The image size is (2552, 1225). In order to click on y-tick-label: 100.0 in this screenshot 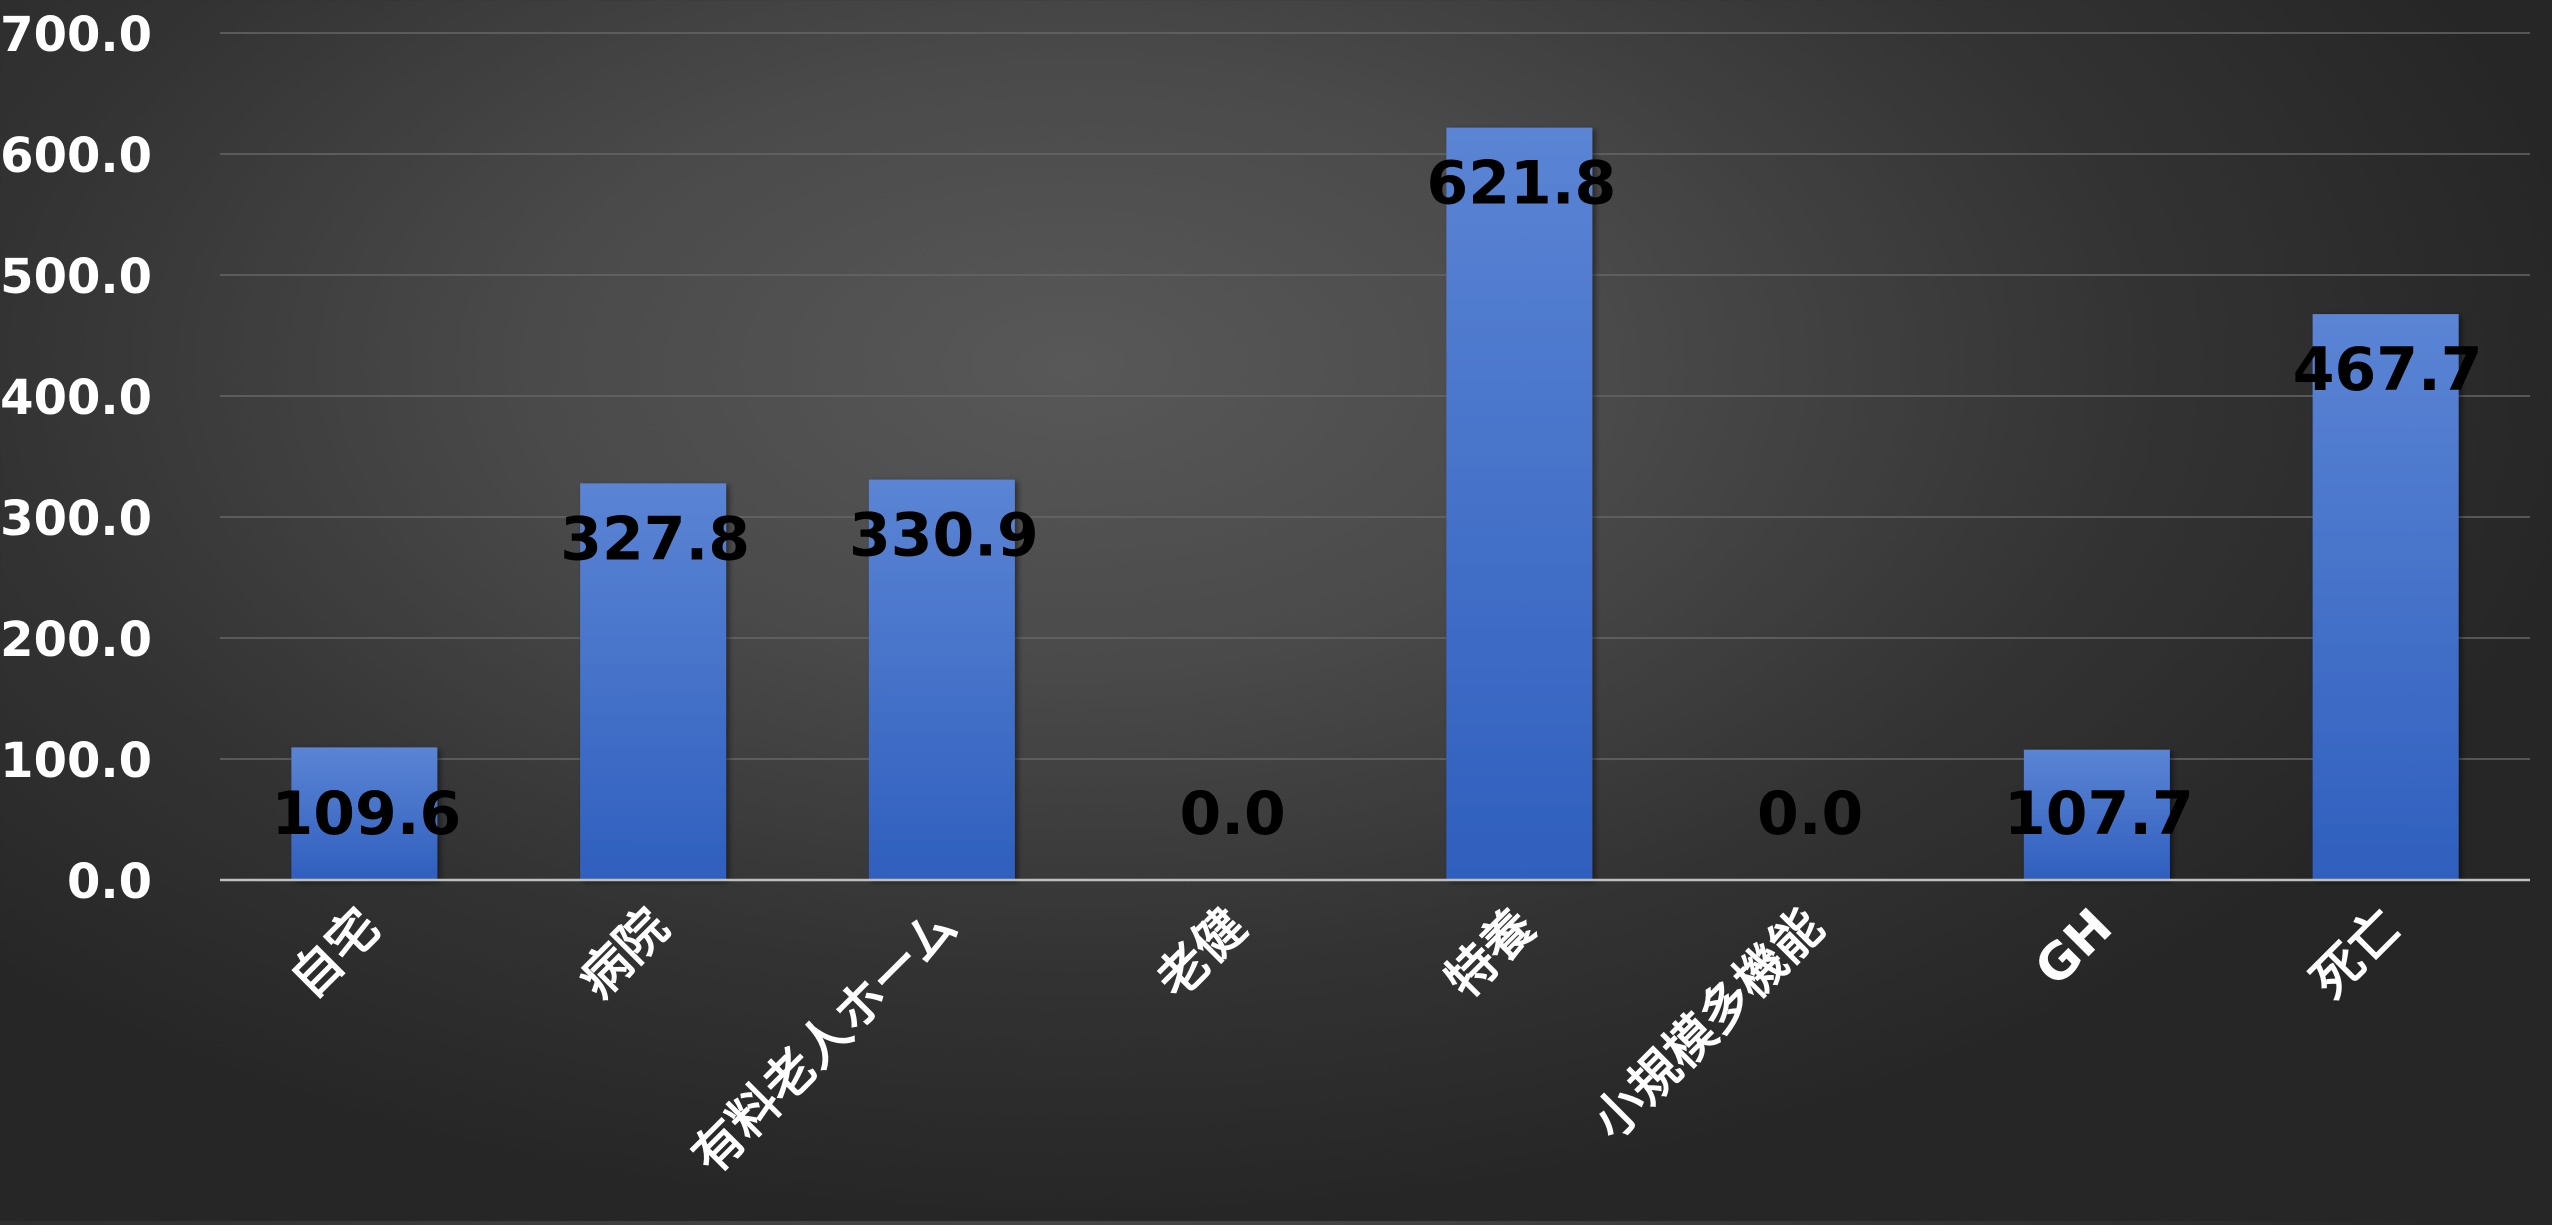, I will do `click(76, 761)`.